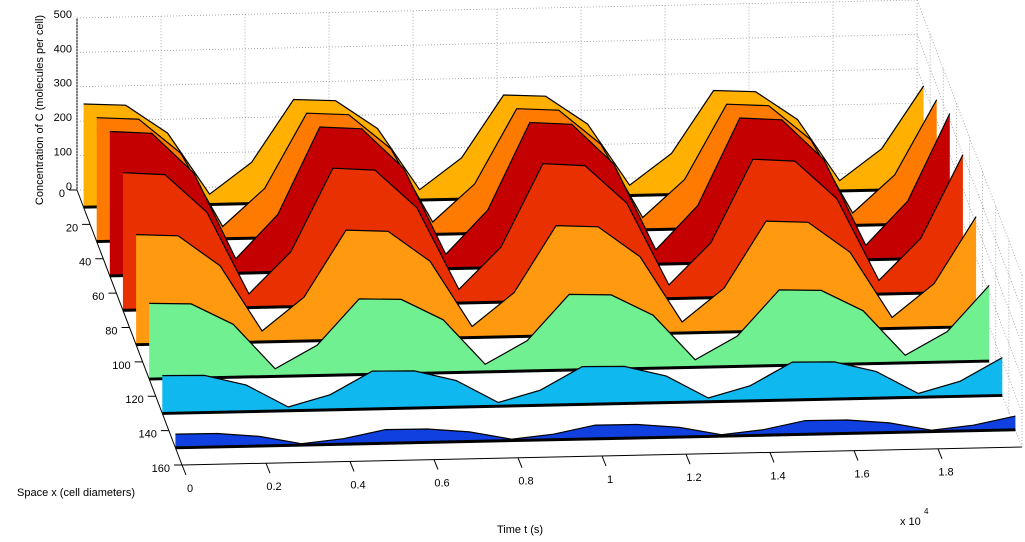  I want to click on y-tick-label: 80, so click(111, 331).